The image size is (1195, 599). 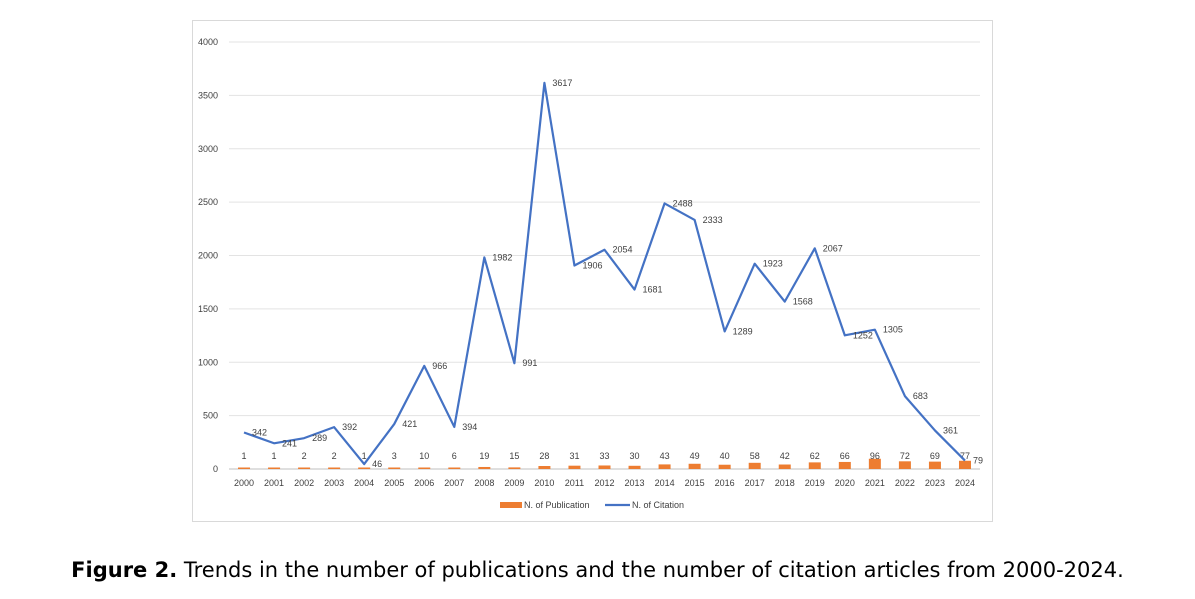 I want to click on y-tick-label: 0, so click(x=215, y=469).